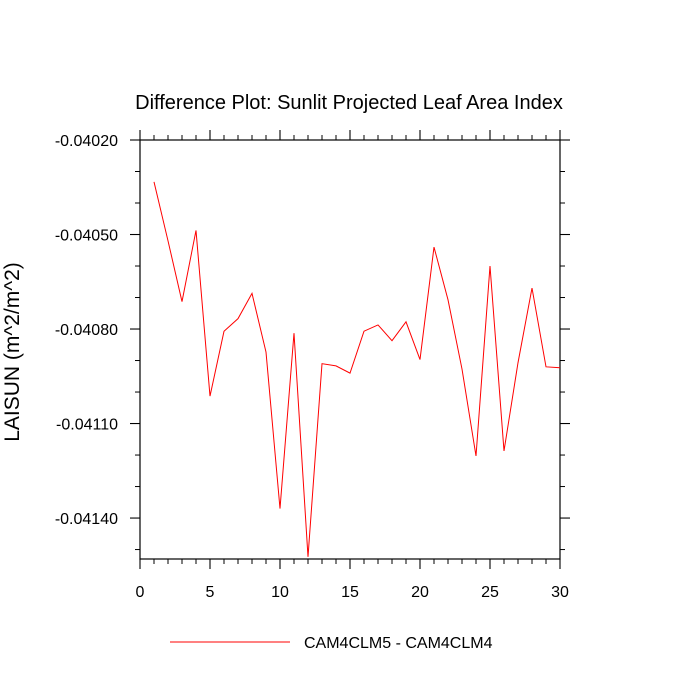 This screenshot has height=700, width=700. What do you see at coordinates (350, 592) in the screenshot?
I see `x-tick-label: 15` at bounding box center [350, 592].